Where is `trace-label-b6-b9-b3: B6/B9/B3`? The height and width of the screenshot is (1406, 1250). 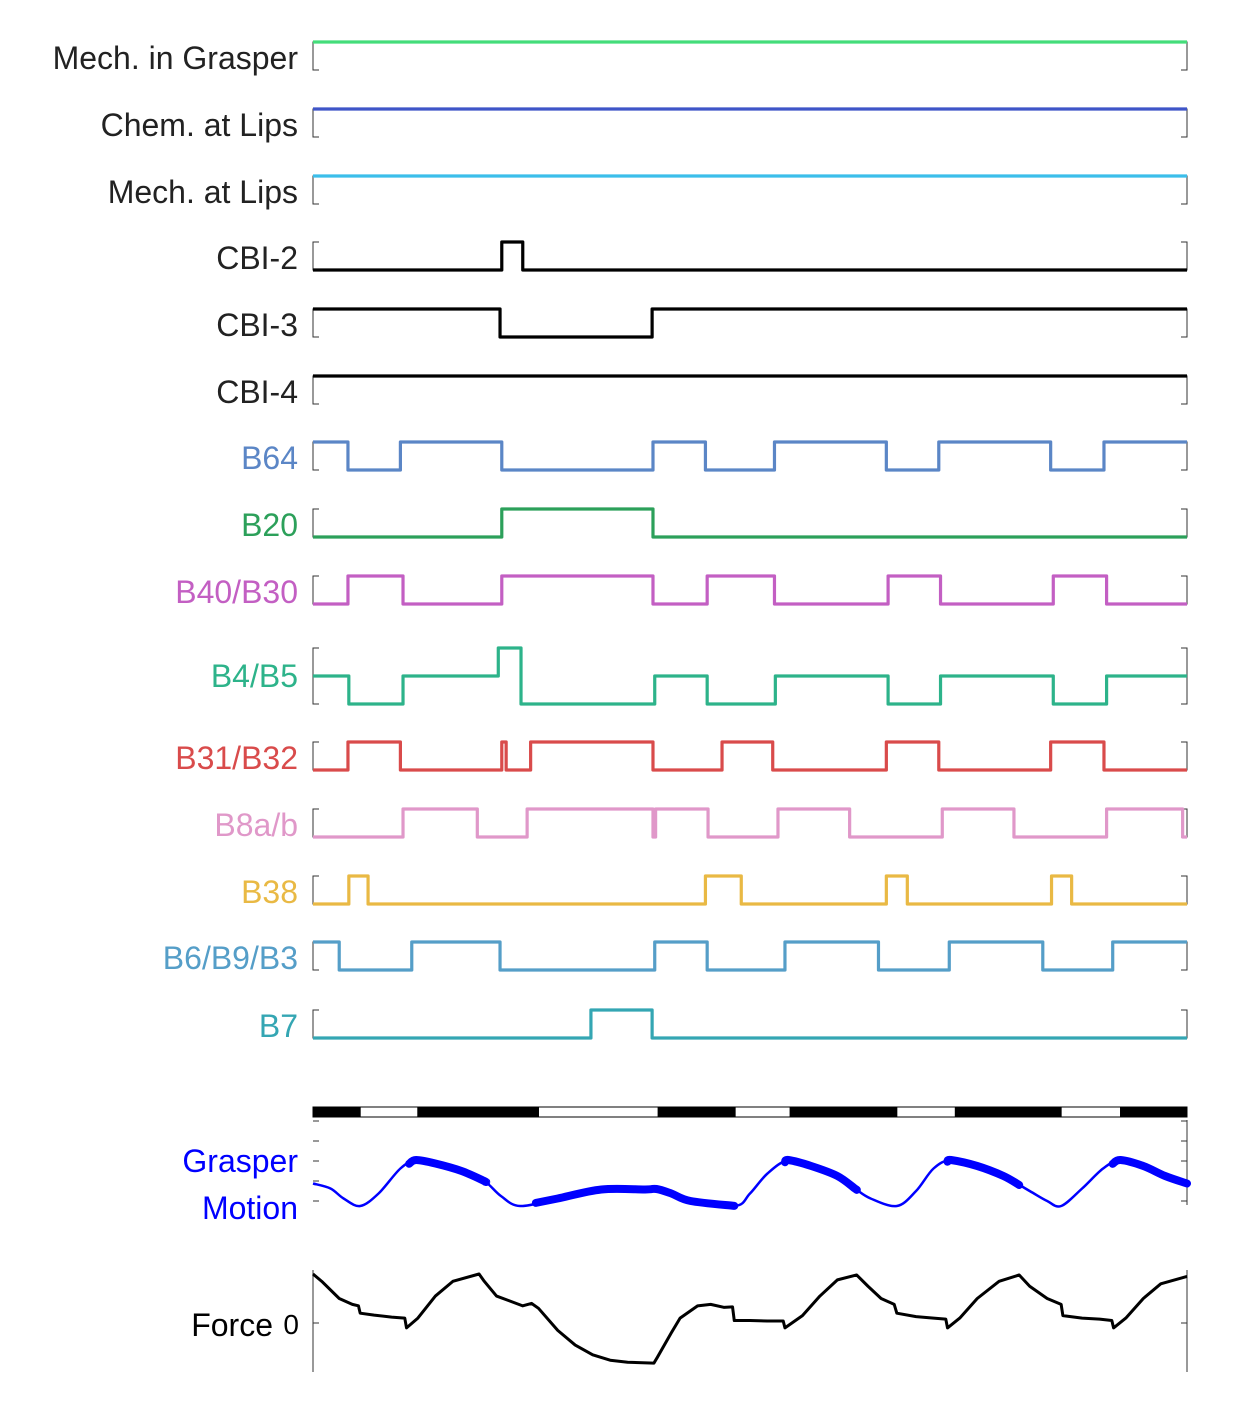
trace-label-b6-b9-b3: B6/B9/B3 is located at coordinates (230, 958).